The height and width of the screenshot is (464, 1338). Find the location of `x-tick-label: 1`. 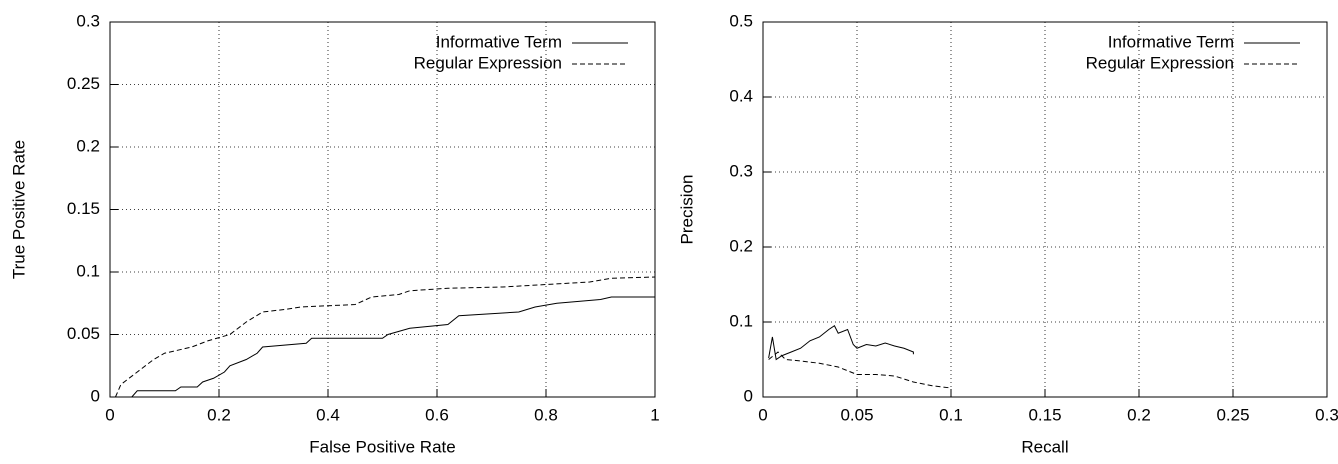

x-tick-label: 1 is located at coordinates (654, 414).